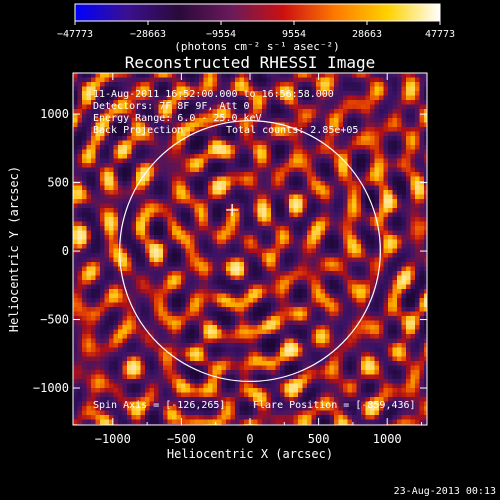 The height and width of the screenshot is (500, 500). I want to click on colorbar-strip, so click(257, 12).